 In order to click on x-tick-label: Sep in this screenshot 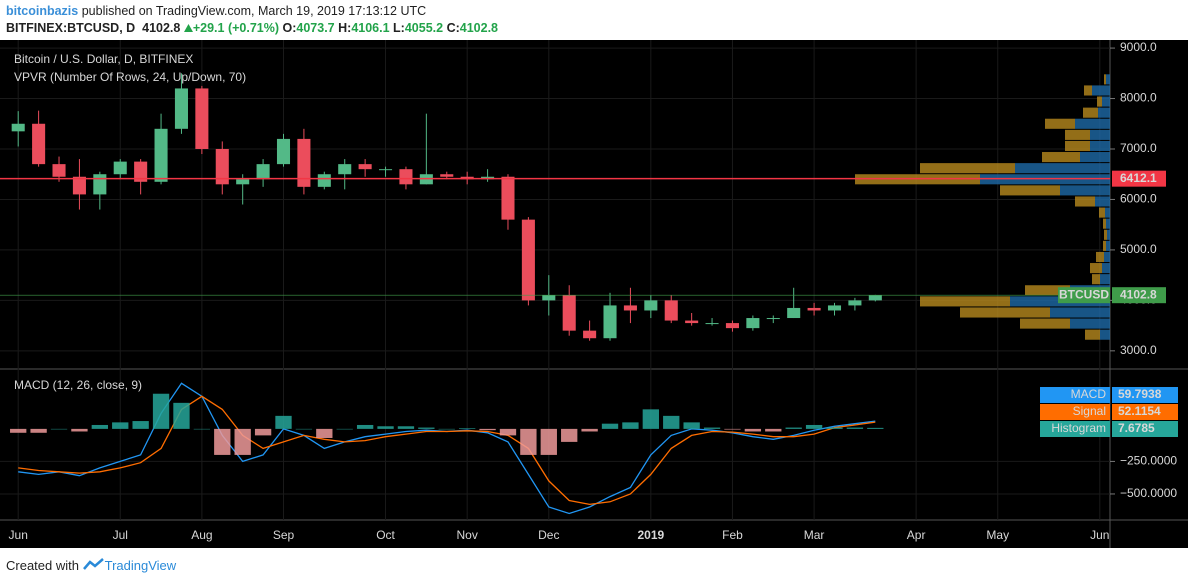, I will do `click(284, 535)`.